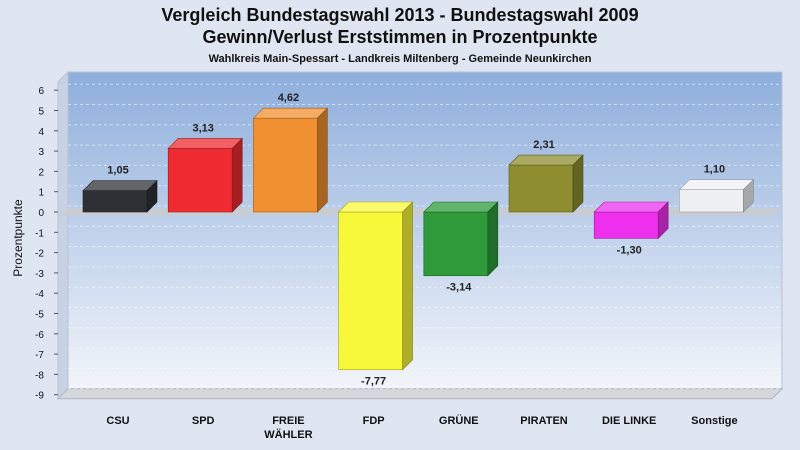  What do you see at coordinates (374, 421) in the screenshot?
I see `x-tick-label: FDP` at bounding box center [374, 421].